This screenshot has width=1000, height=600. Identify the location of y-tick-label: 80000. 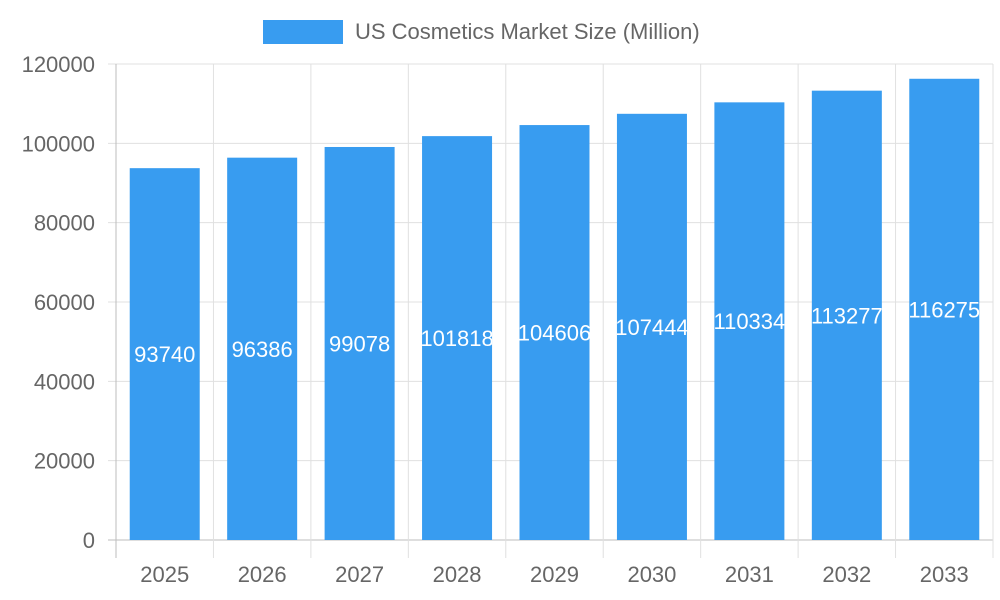
(64, 223).